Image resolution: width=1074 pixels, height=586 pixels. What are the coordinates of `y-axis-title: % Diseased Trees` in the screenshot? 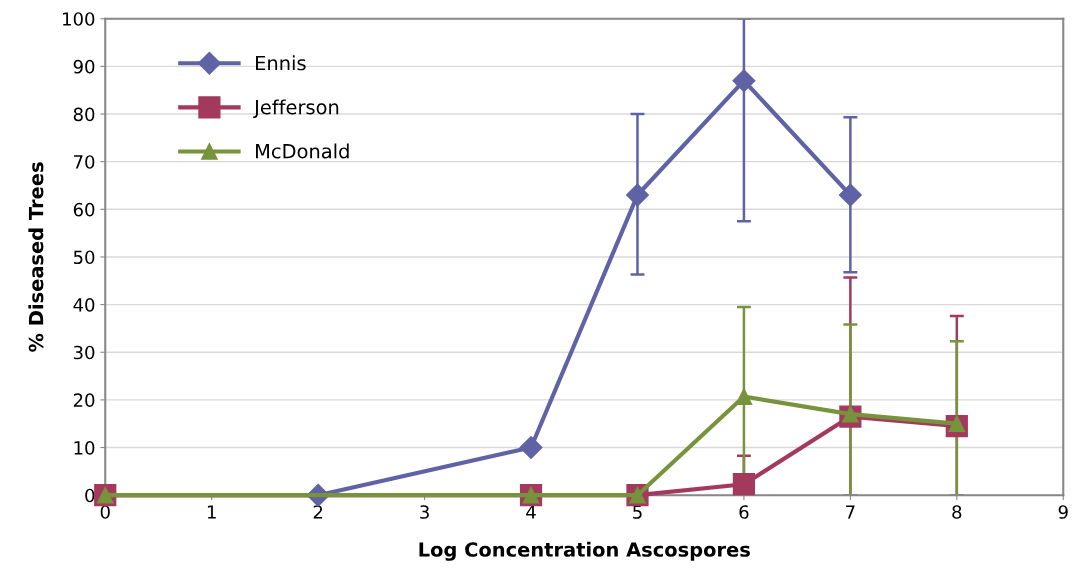 It's located at (36, 257).